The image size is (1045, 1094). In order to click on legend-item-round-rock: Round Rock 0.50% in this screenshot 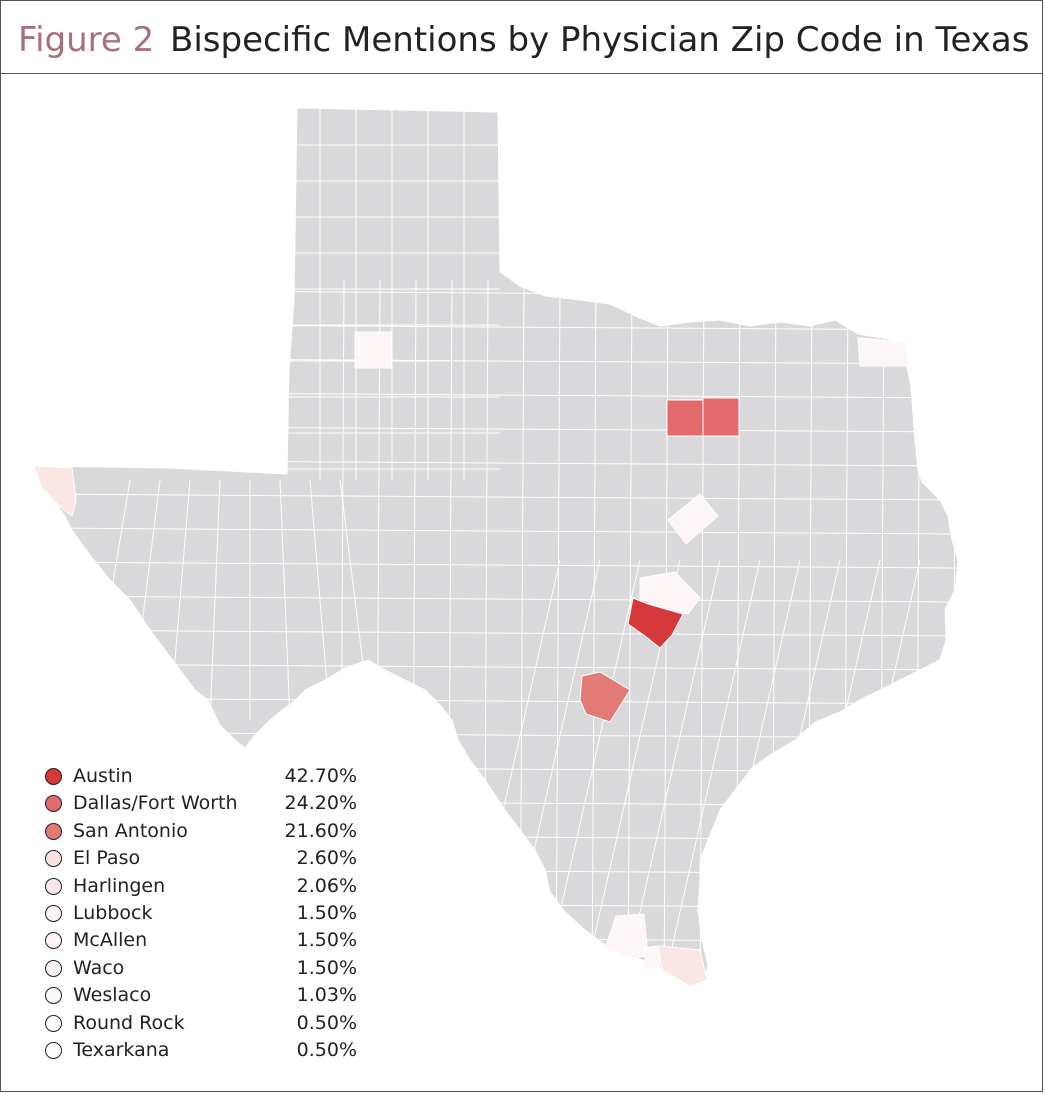, I will do `click(205, 1025)`.